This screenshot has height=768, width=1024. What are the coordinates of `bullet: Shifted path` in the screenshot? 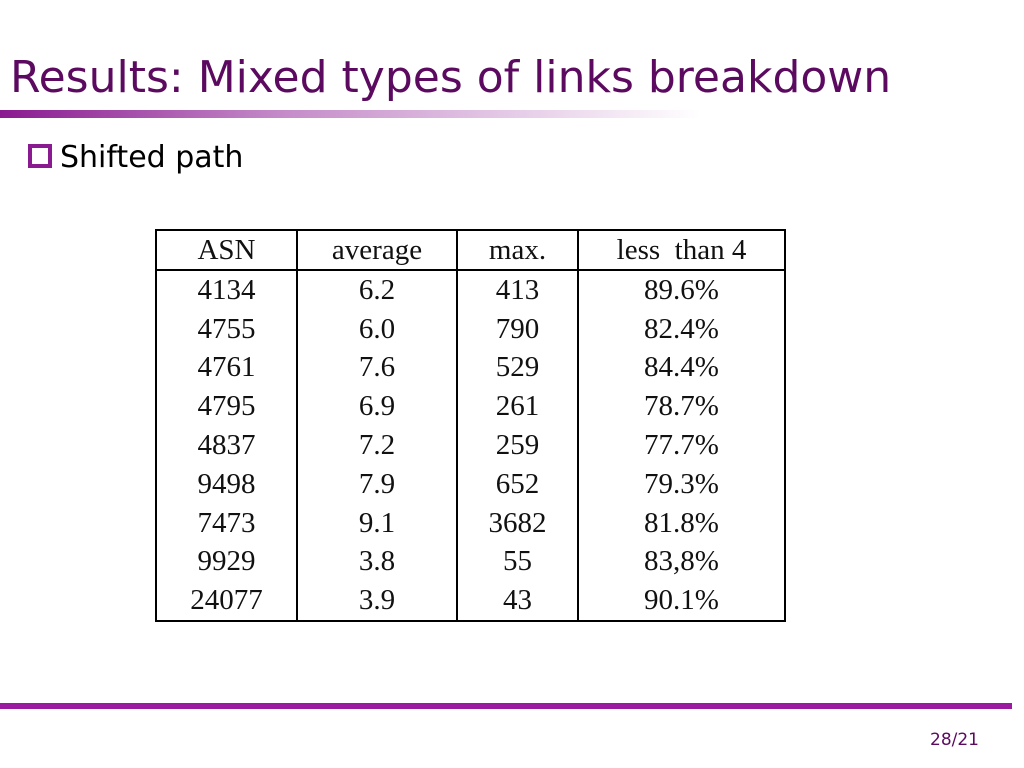 It's located at (135, 158).